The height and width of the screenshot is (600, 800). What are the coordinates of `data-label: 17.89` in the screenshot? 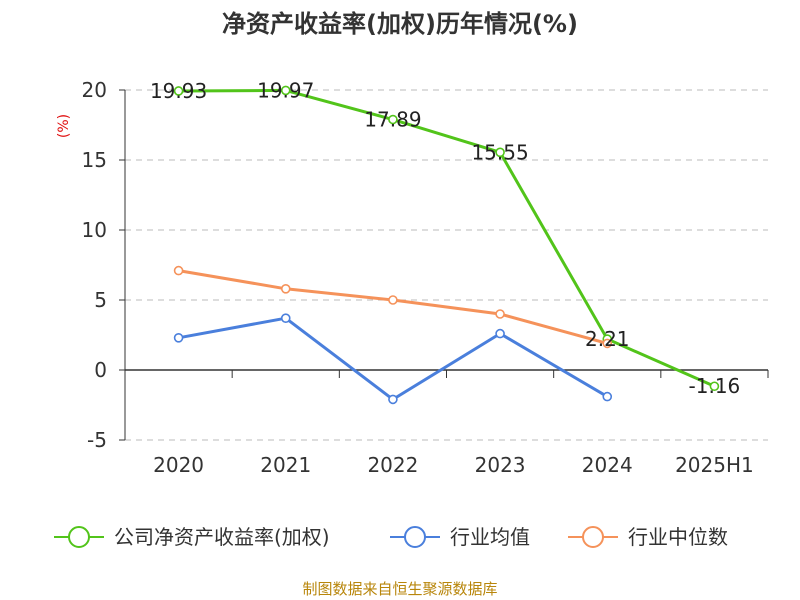 It's located at (392, 120).